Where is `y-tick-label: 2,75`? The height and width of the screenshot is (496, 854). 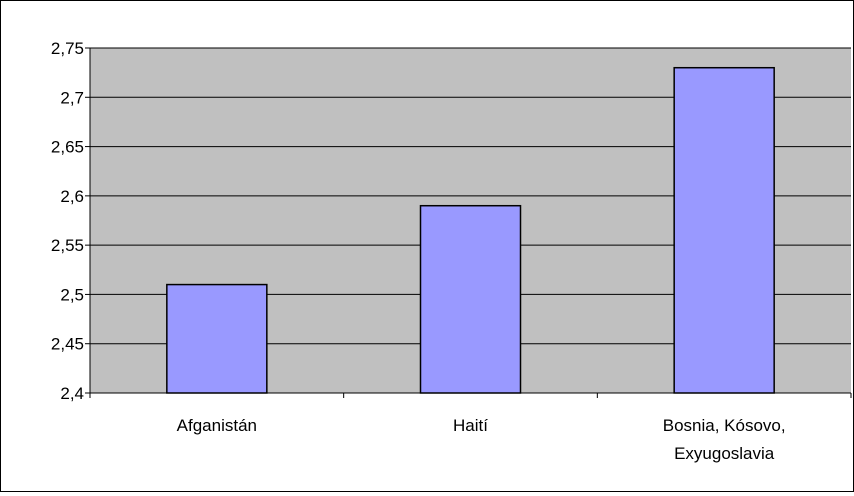
y-tick-label: 2,75 is located at coordinates (67, 48).